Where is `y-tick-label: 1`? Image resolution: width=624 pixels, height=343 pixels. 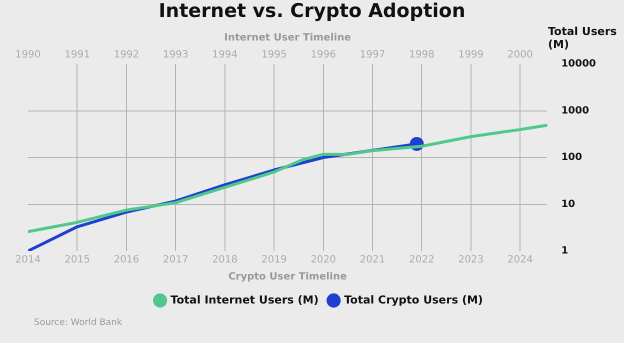 y-tick-label: 1 is located at coordinates (564, 251).